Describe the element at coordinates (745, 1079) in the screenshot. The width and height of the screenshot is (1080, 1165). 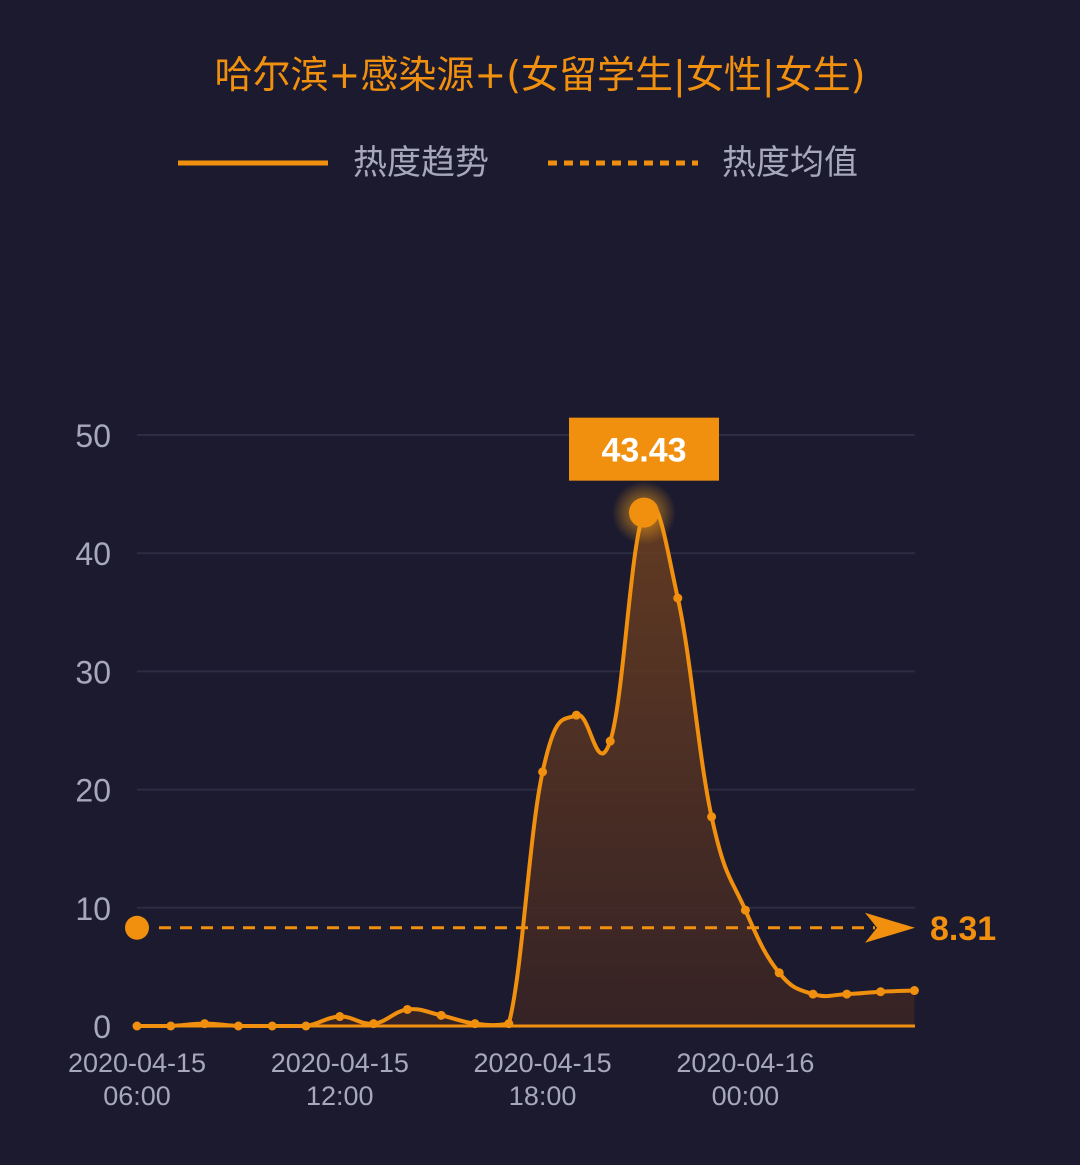
I see `x-tick-label-3: 2020-04-16 00:00` at that location.